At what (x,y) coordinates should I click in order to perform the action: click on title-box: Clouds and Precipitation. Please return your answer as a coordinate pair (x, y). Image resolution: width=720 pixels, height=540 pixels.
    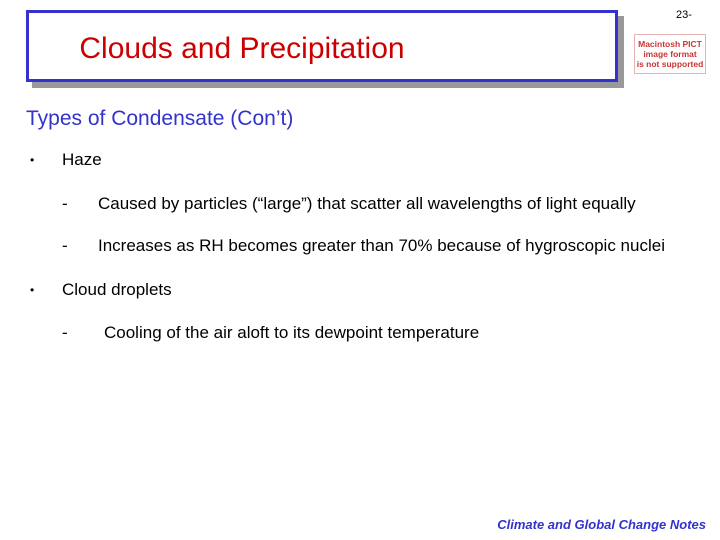
    Looking at the image, I should click on (322, 46).